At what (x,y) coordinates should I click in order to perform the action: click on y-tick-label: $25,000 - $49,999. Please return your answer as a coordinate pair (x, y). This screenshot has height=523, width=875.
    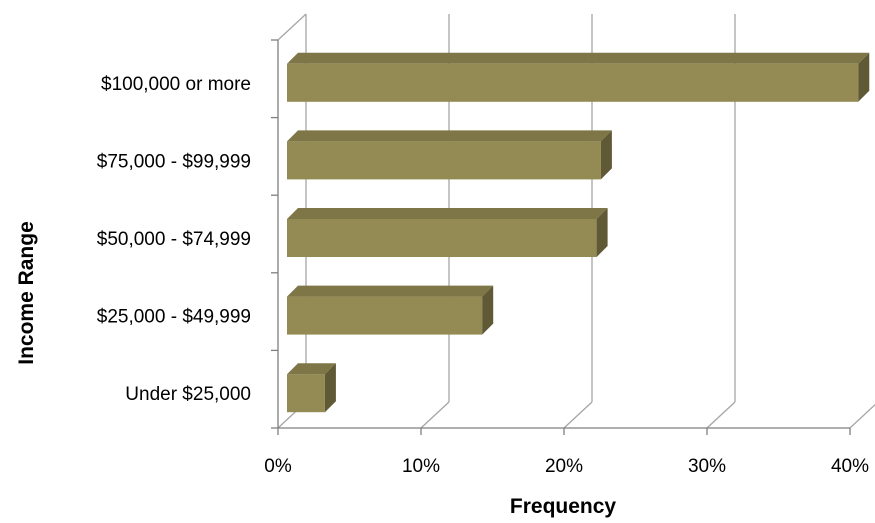
    Looking at the image, I should click on (174, 317).